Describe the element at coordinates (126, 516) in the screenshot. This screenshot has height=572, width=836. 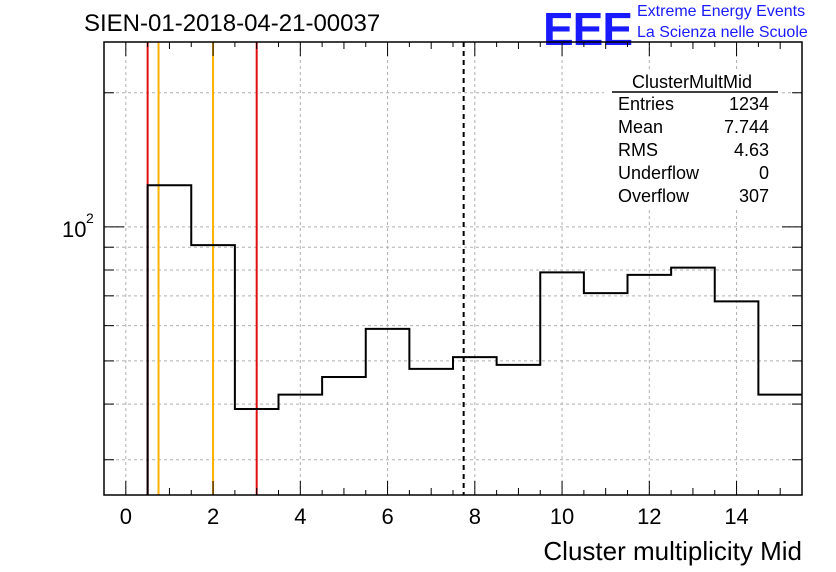
I see `x-tick-label: 0` at that location.